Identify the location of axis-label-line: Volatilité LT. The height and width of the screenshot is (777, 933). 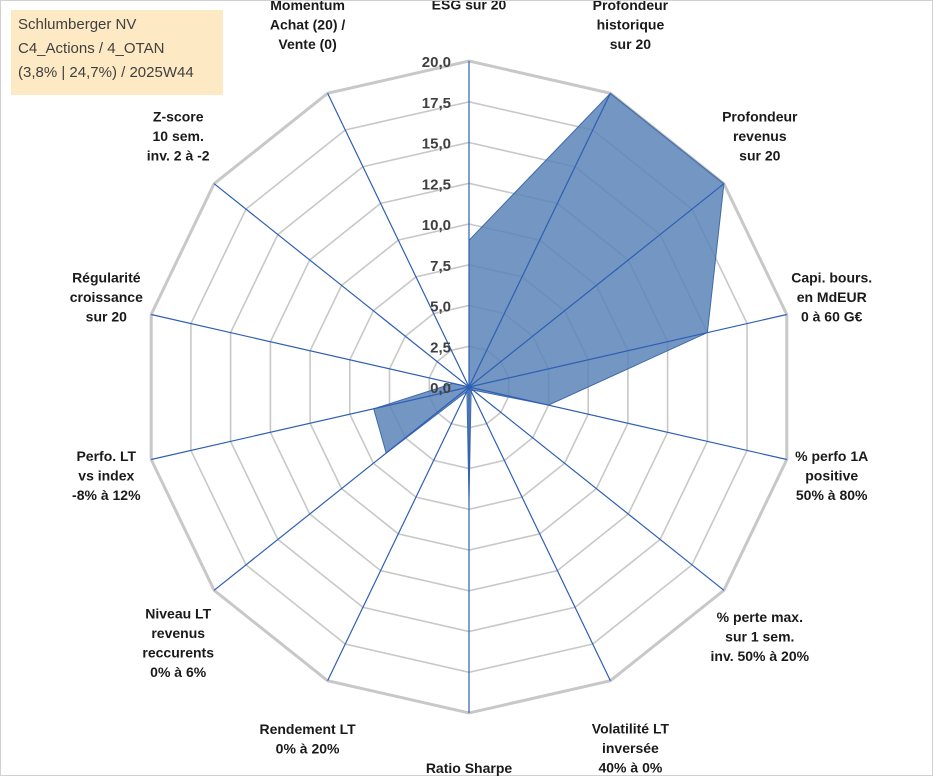
(631, 728).